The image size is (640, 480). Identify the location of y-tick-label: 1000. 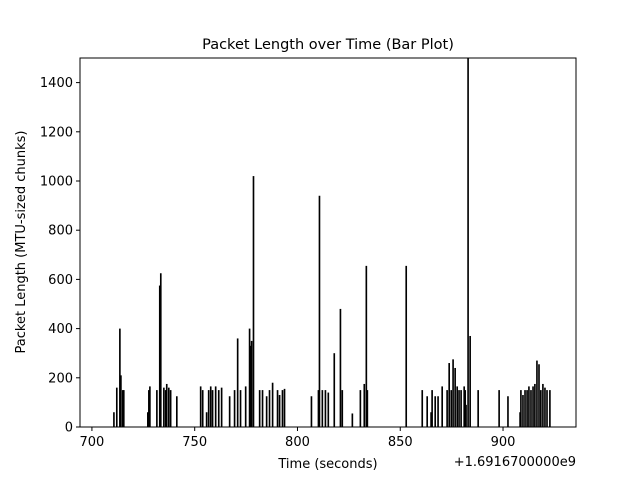
(56, 182).